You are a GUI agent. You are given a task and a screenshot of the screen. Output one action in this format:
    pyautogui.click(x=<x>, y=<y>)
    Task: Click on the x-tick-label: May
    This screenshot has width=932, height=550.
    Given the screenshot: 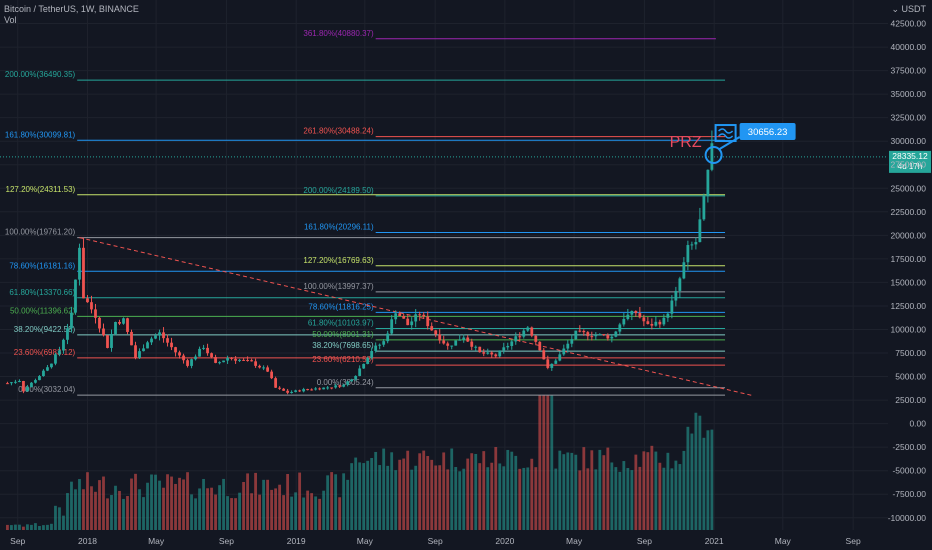 What is the action you would take?
    pyautogui.click(x=783, y=541)
    